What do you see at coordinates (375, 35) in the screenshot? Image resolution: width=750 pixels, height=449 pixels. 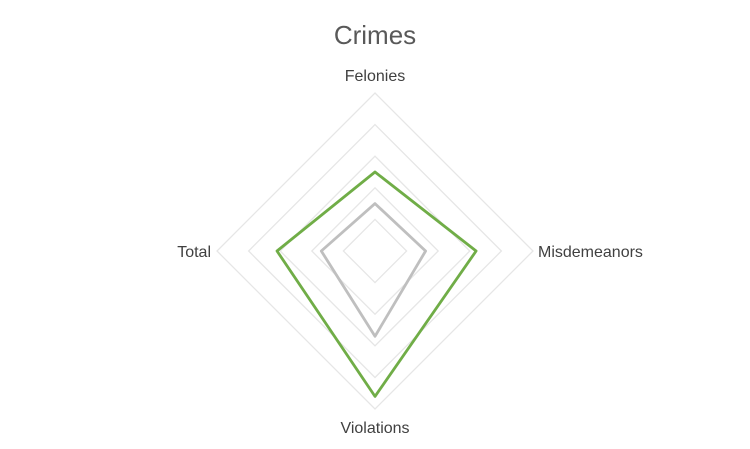 I see `chart-title: Crimes` at bounding box center [375, 35].